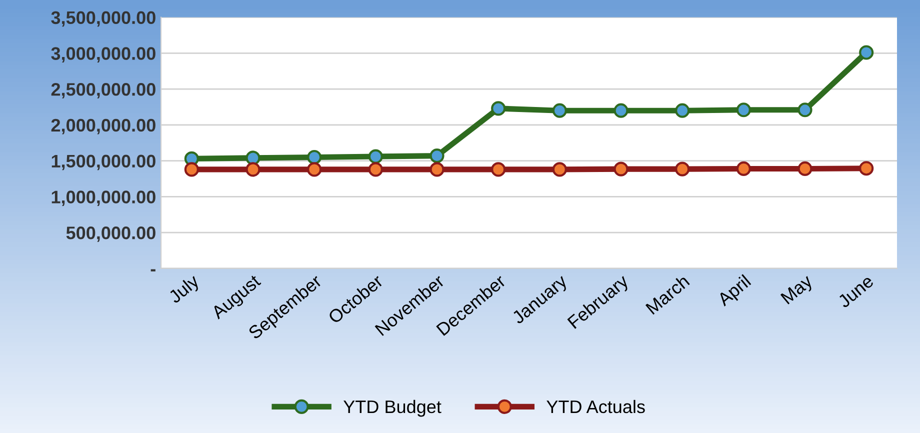 The height and width of the screenshot is (433, 920). What do you see at coordinates (103, 19) in the screenshot?
I see `y-tick-label: 3,500,000.00` at bounding box center [103, 19].